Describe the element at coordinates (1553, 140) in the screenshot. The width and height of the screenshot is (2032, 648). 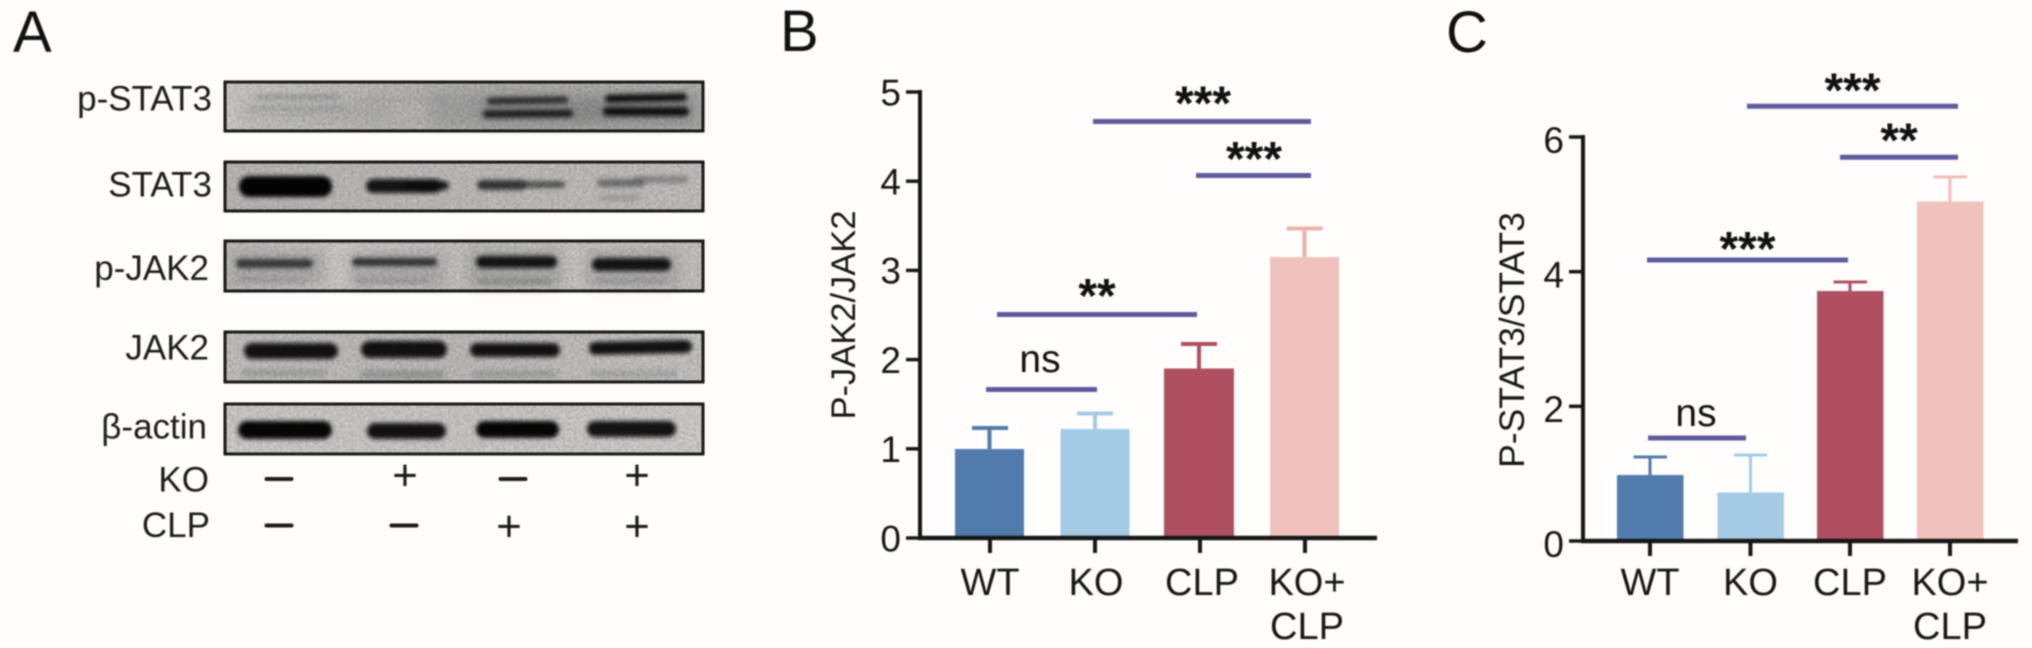
I see `svg-text: 6` at that location.